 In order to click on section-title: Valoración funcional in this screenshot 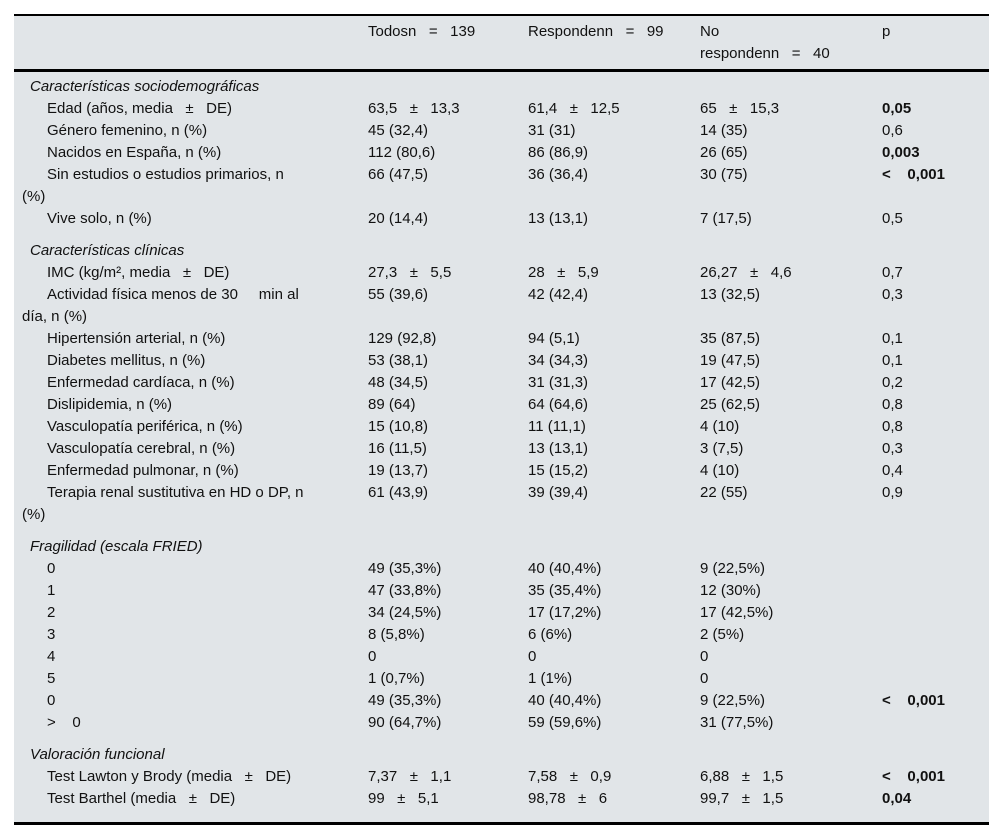, I will do `click(97, 754)`.